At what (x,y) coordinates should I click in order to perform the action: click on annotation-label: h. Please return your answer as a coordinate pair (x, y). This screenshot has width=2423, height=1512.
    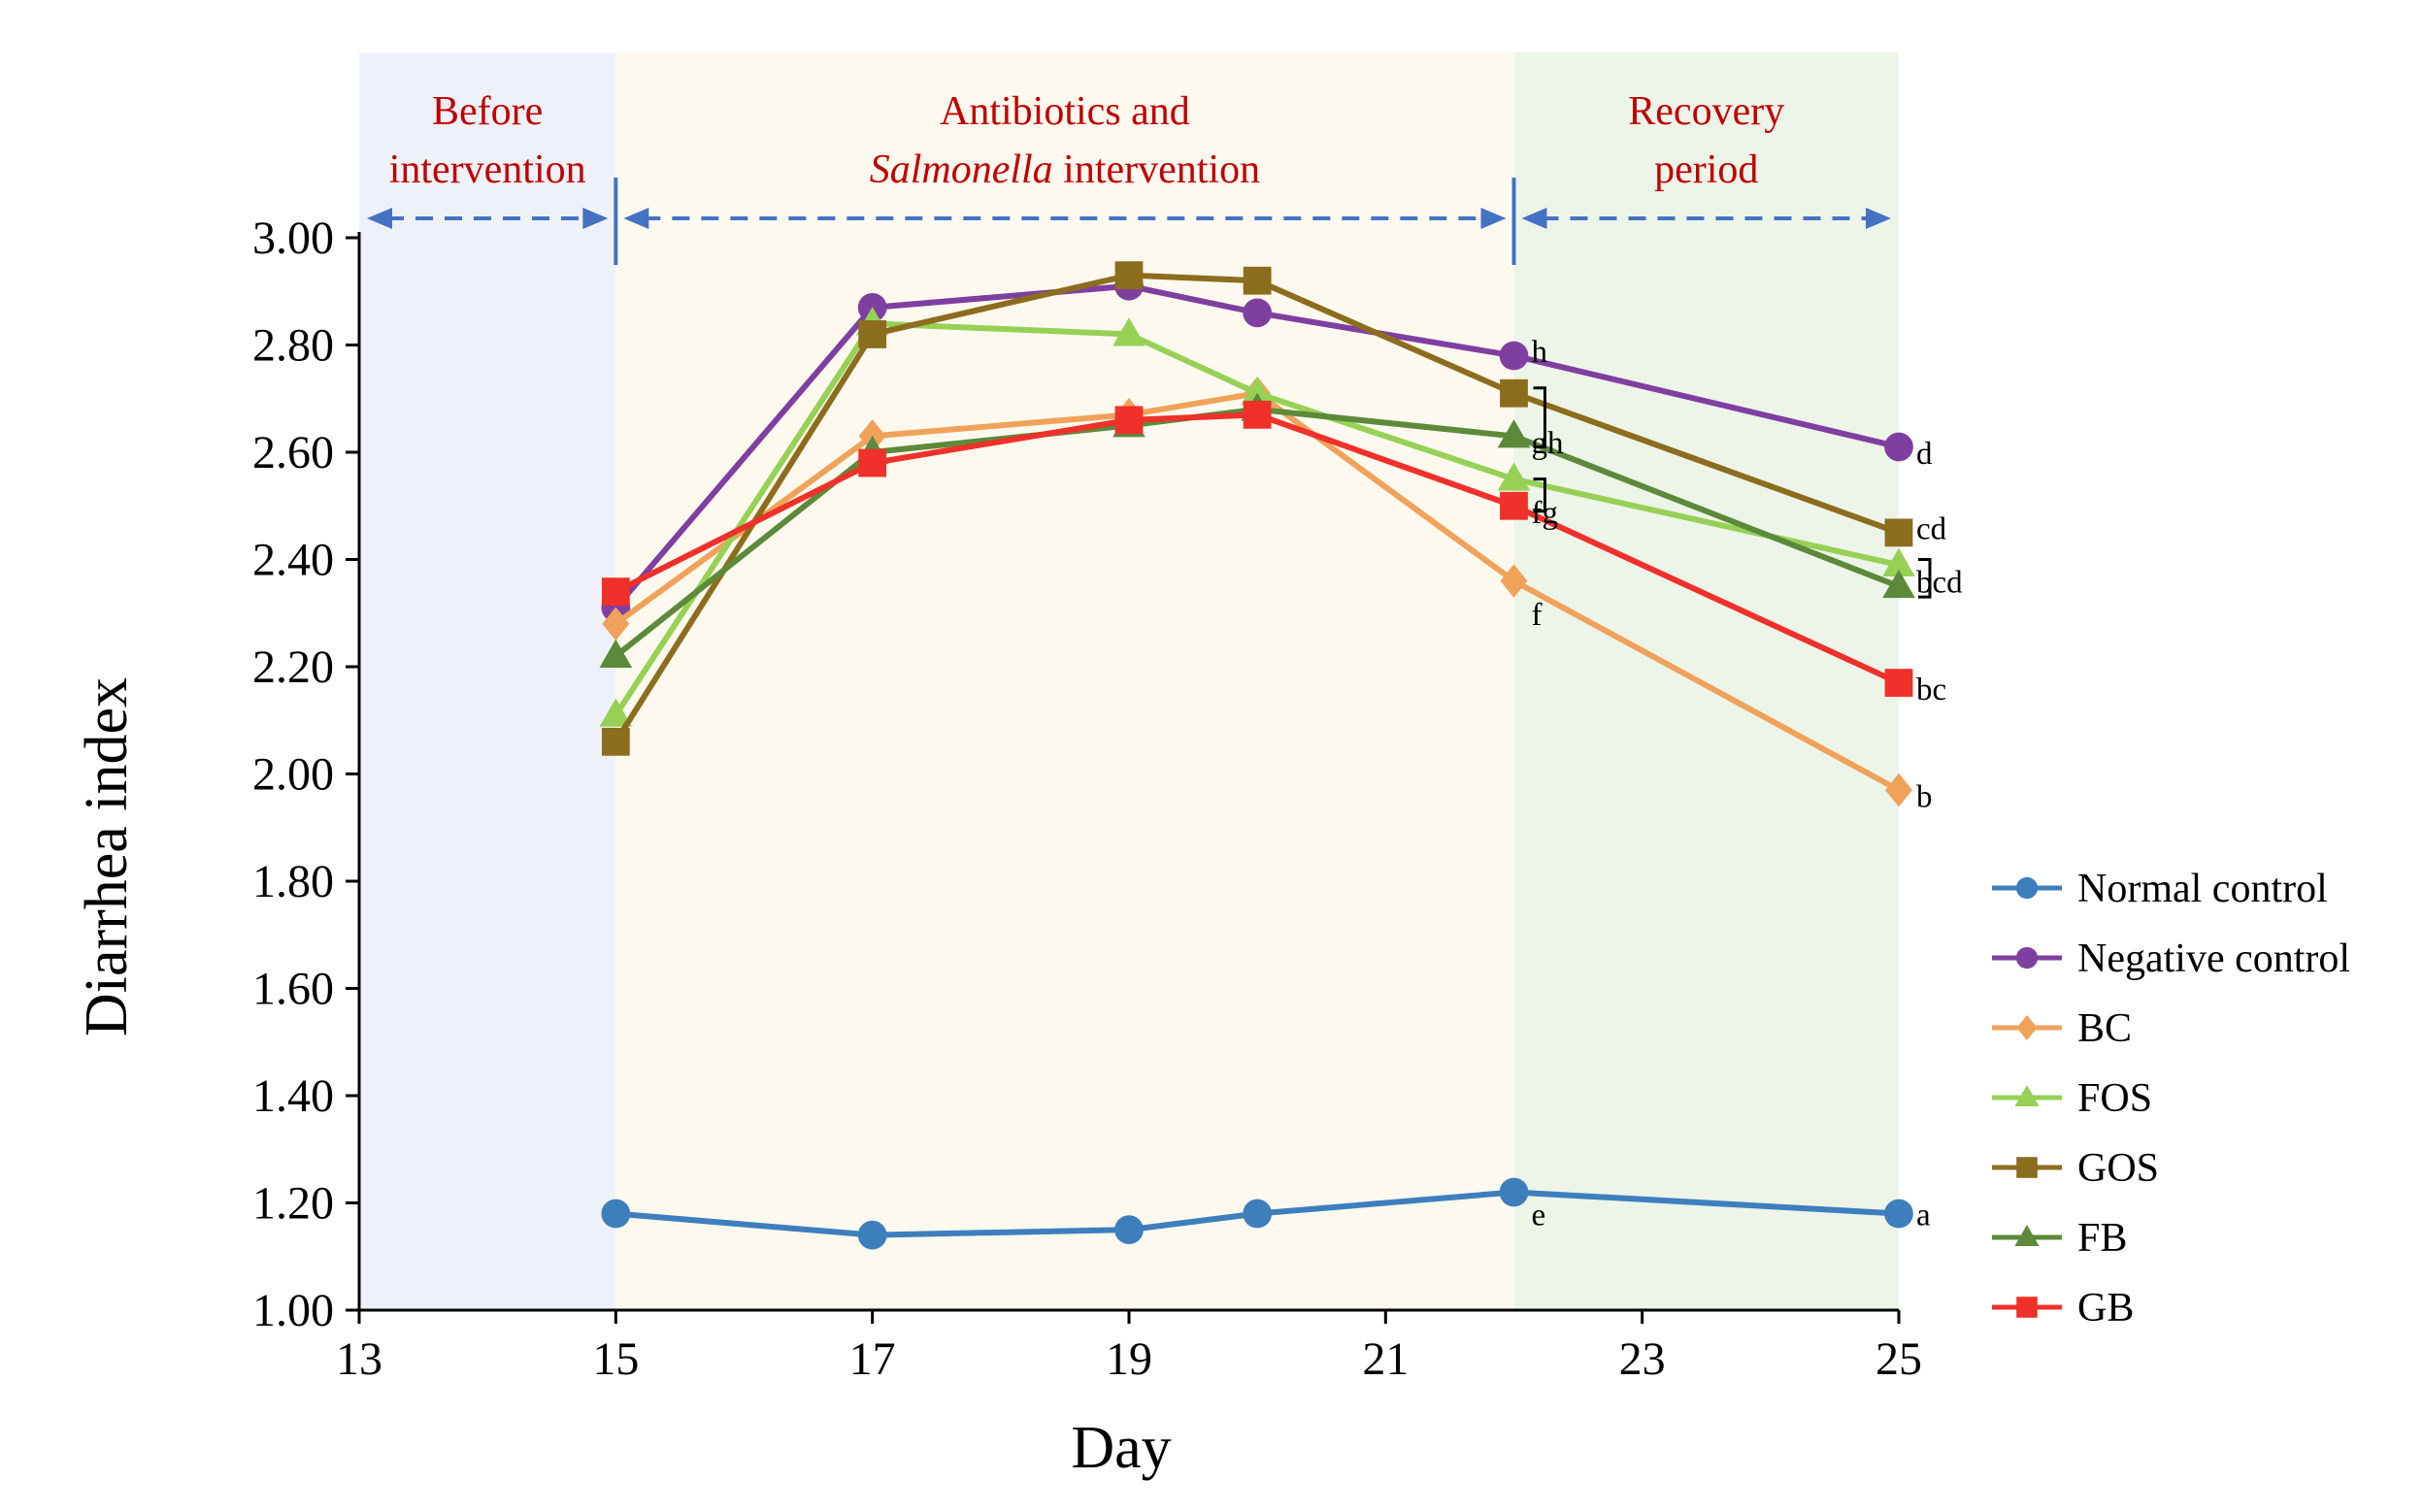
    Looking at the image, I should click on (1540, 353).